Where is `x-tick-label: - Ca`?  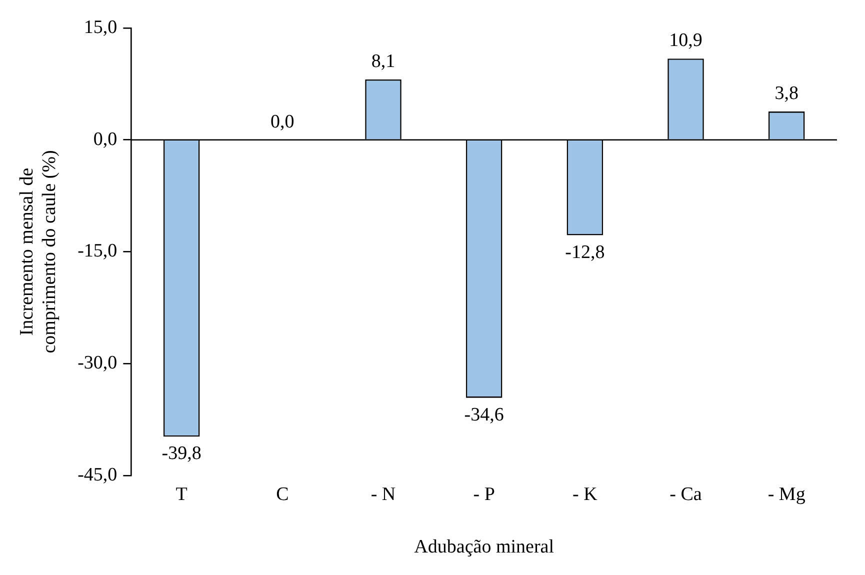
x-tick-label: - Ca is located at coordinates (686, 494).